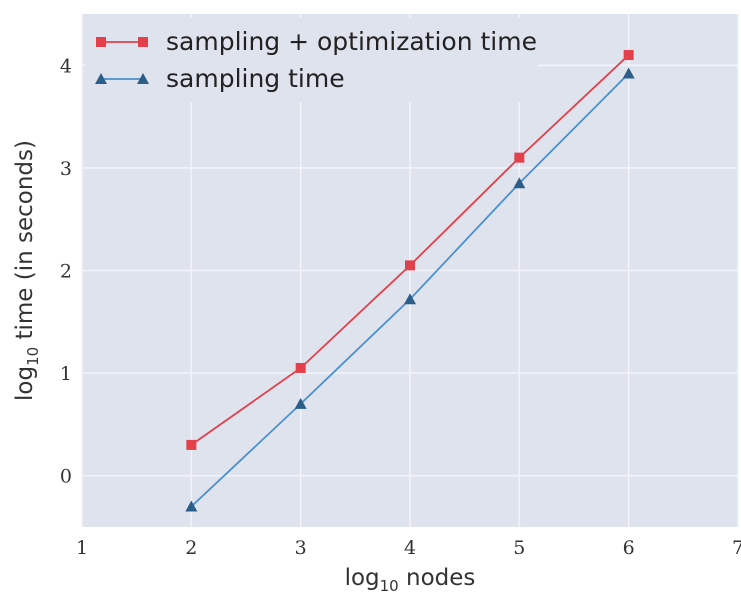  I want to click on y-tick-label: 1, so click(66, 374).